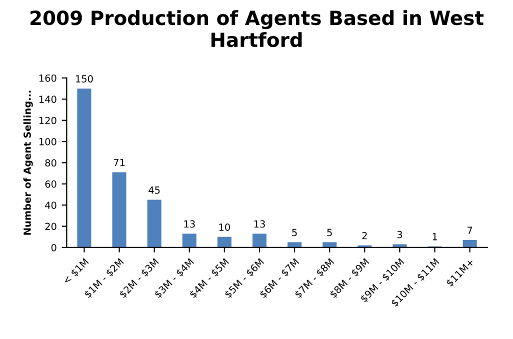  What do you see at coordinates (50, 184) in the screenshot?
I see `y-tick-label: 60` at bounding box center [50, 184].